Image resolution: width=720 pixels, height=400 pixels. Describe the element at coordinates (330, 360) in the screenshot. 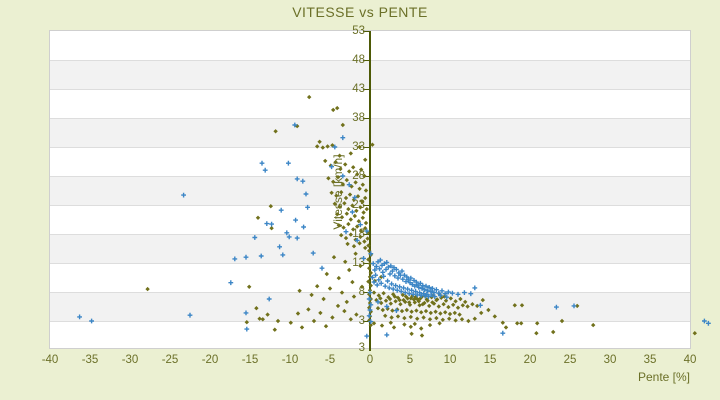

I see `x-tick-label: -5` at that location.